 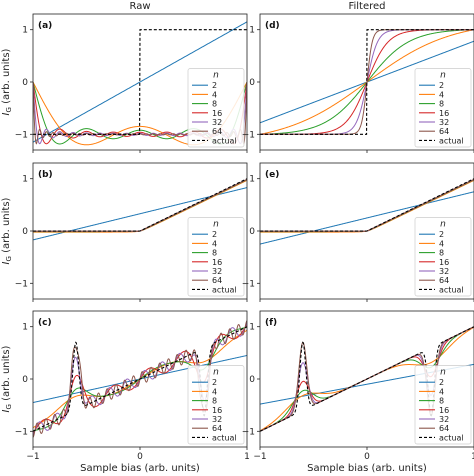 What do you see at coordinates (366, 6) in the screenshot?
I see `column-title-filtered: Filtered` at bounding box center [366, 6].